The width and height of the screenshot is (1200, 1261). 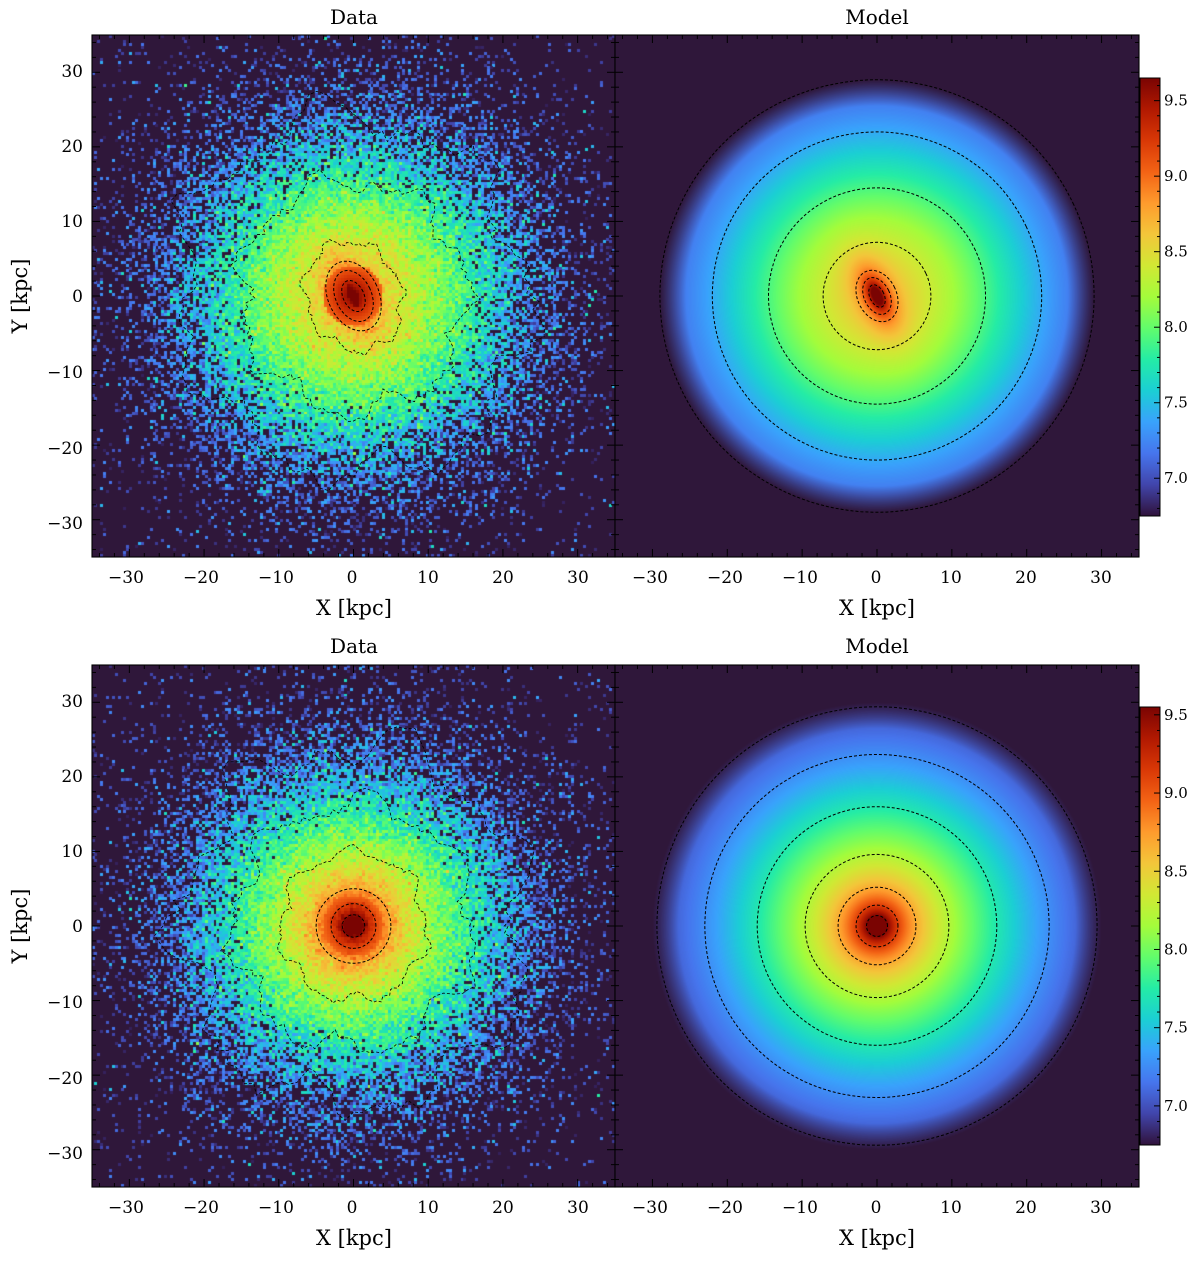 What do you see at coordinates (65, 1154) in the screenshot?
I see `y-tick-label: −30` at bounding box center [65, 1154].